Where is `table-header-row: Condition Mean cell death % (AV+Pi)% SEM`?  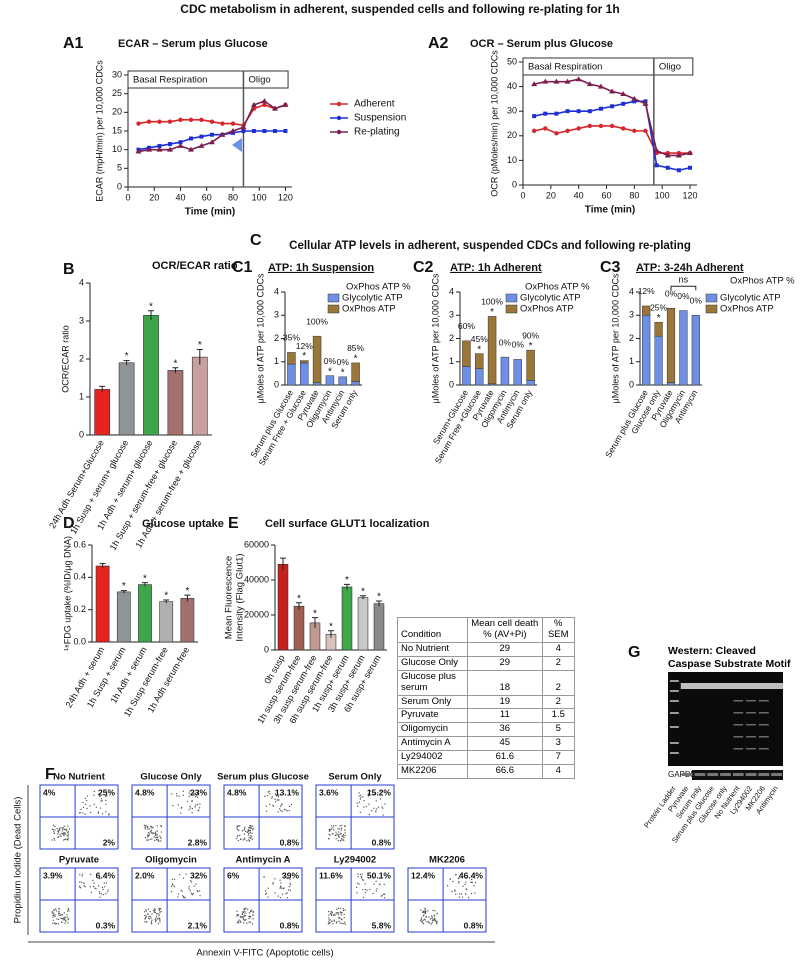 table-header-row: Condition Mean cell death % (AV+Pi)% SEM is located at coordinates (486, 630).